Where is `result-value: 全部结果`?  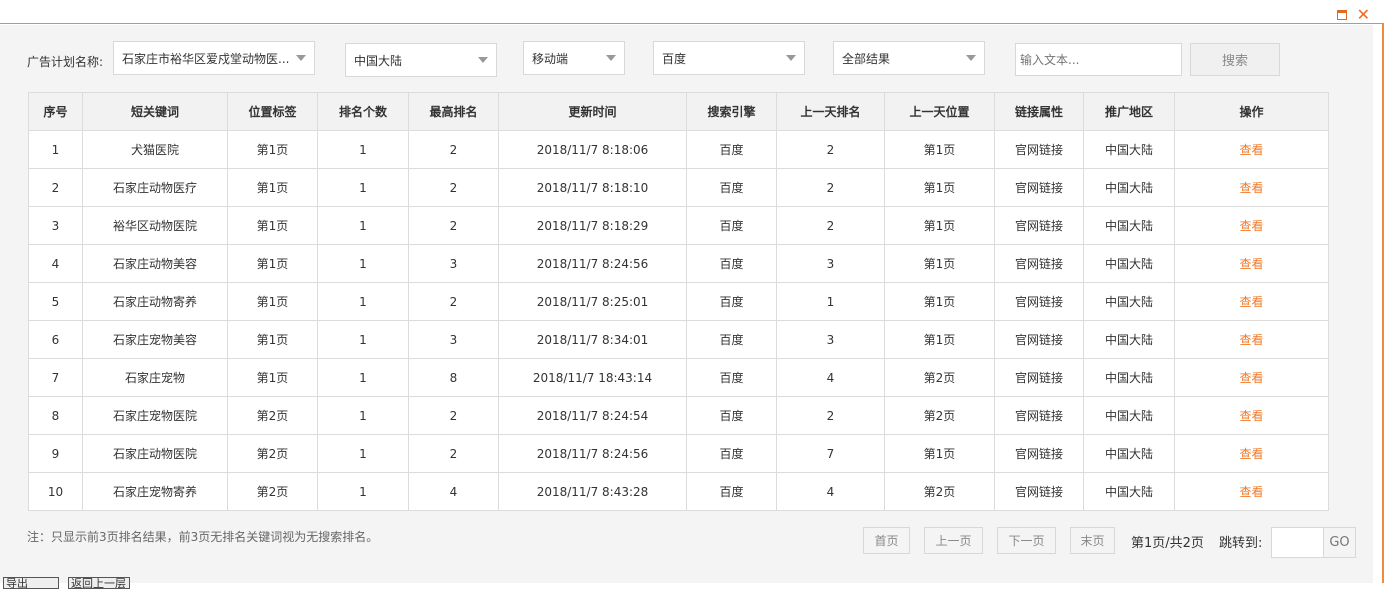 result-value: 全部结果 is located at coordinates (866, 58).